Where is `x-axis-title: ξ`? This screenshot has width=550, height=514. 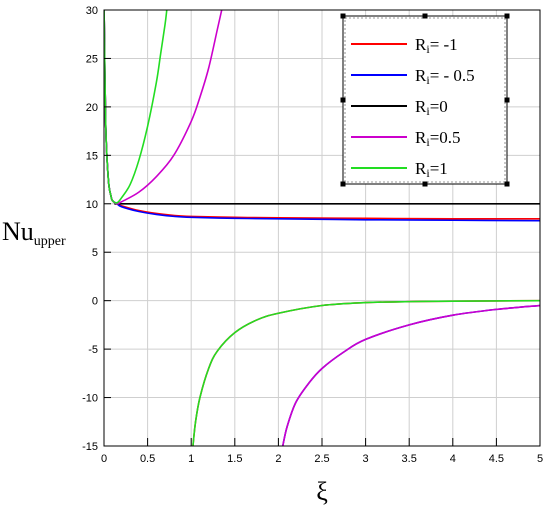 x-axis-title: ξ is located at coordinates (322, 491).